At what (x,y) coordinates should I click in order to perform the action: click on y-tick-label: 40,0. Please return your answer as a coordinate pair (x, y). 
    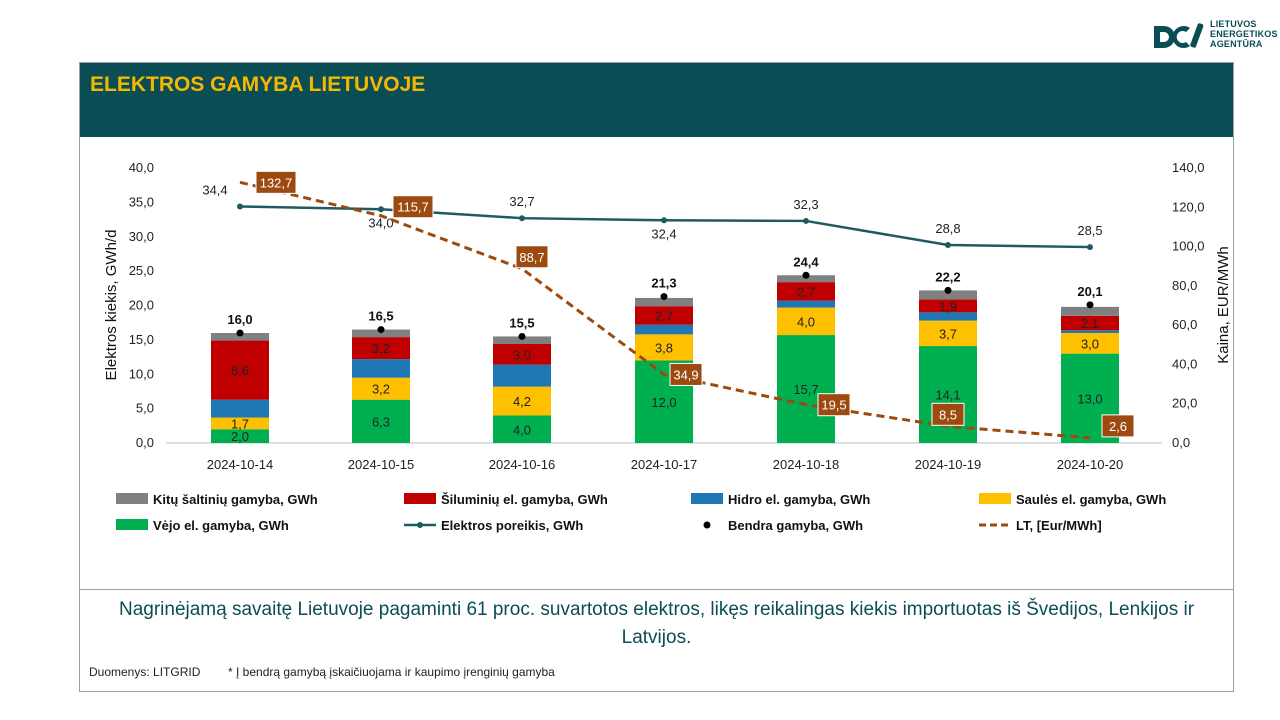
    Looking at the image, I should click on (141, 167).